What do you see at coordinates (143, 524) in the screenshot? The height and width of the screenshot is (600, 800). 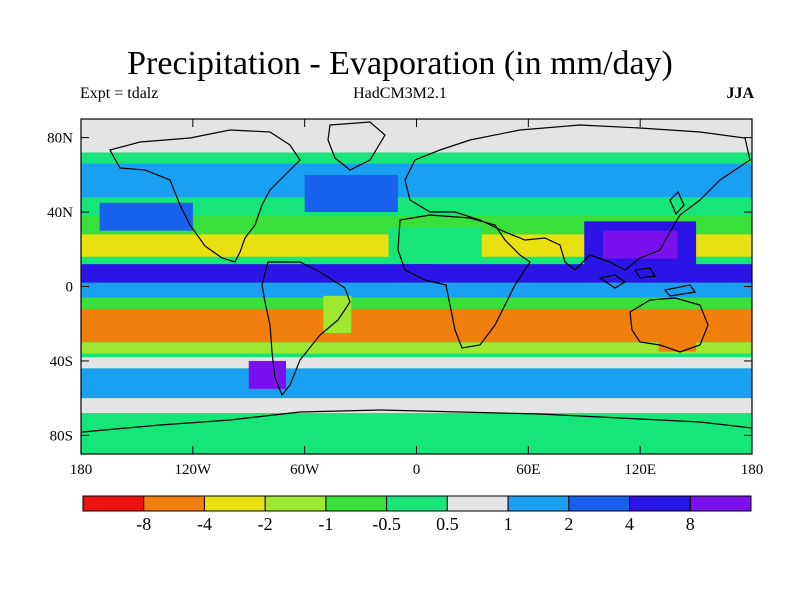 I see `colorbar-label: -8` at bounding box center [143, 524].